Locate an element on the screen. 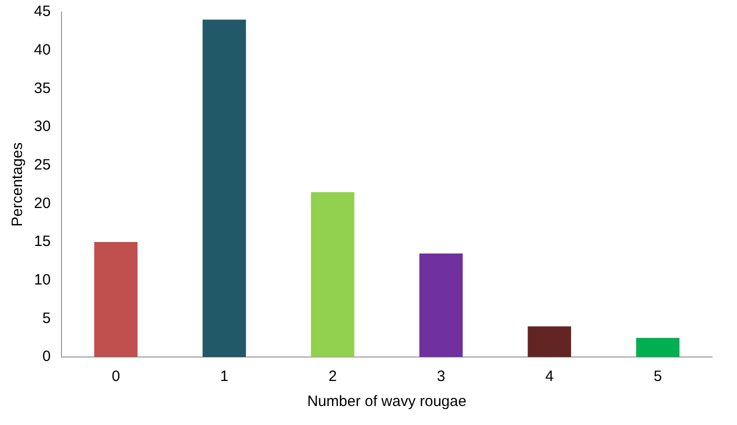 The height and width of the screenshot is (425, 737). x-tick-label: 3 is located at coordinates (441, 377).